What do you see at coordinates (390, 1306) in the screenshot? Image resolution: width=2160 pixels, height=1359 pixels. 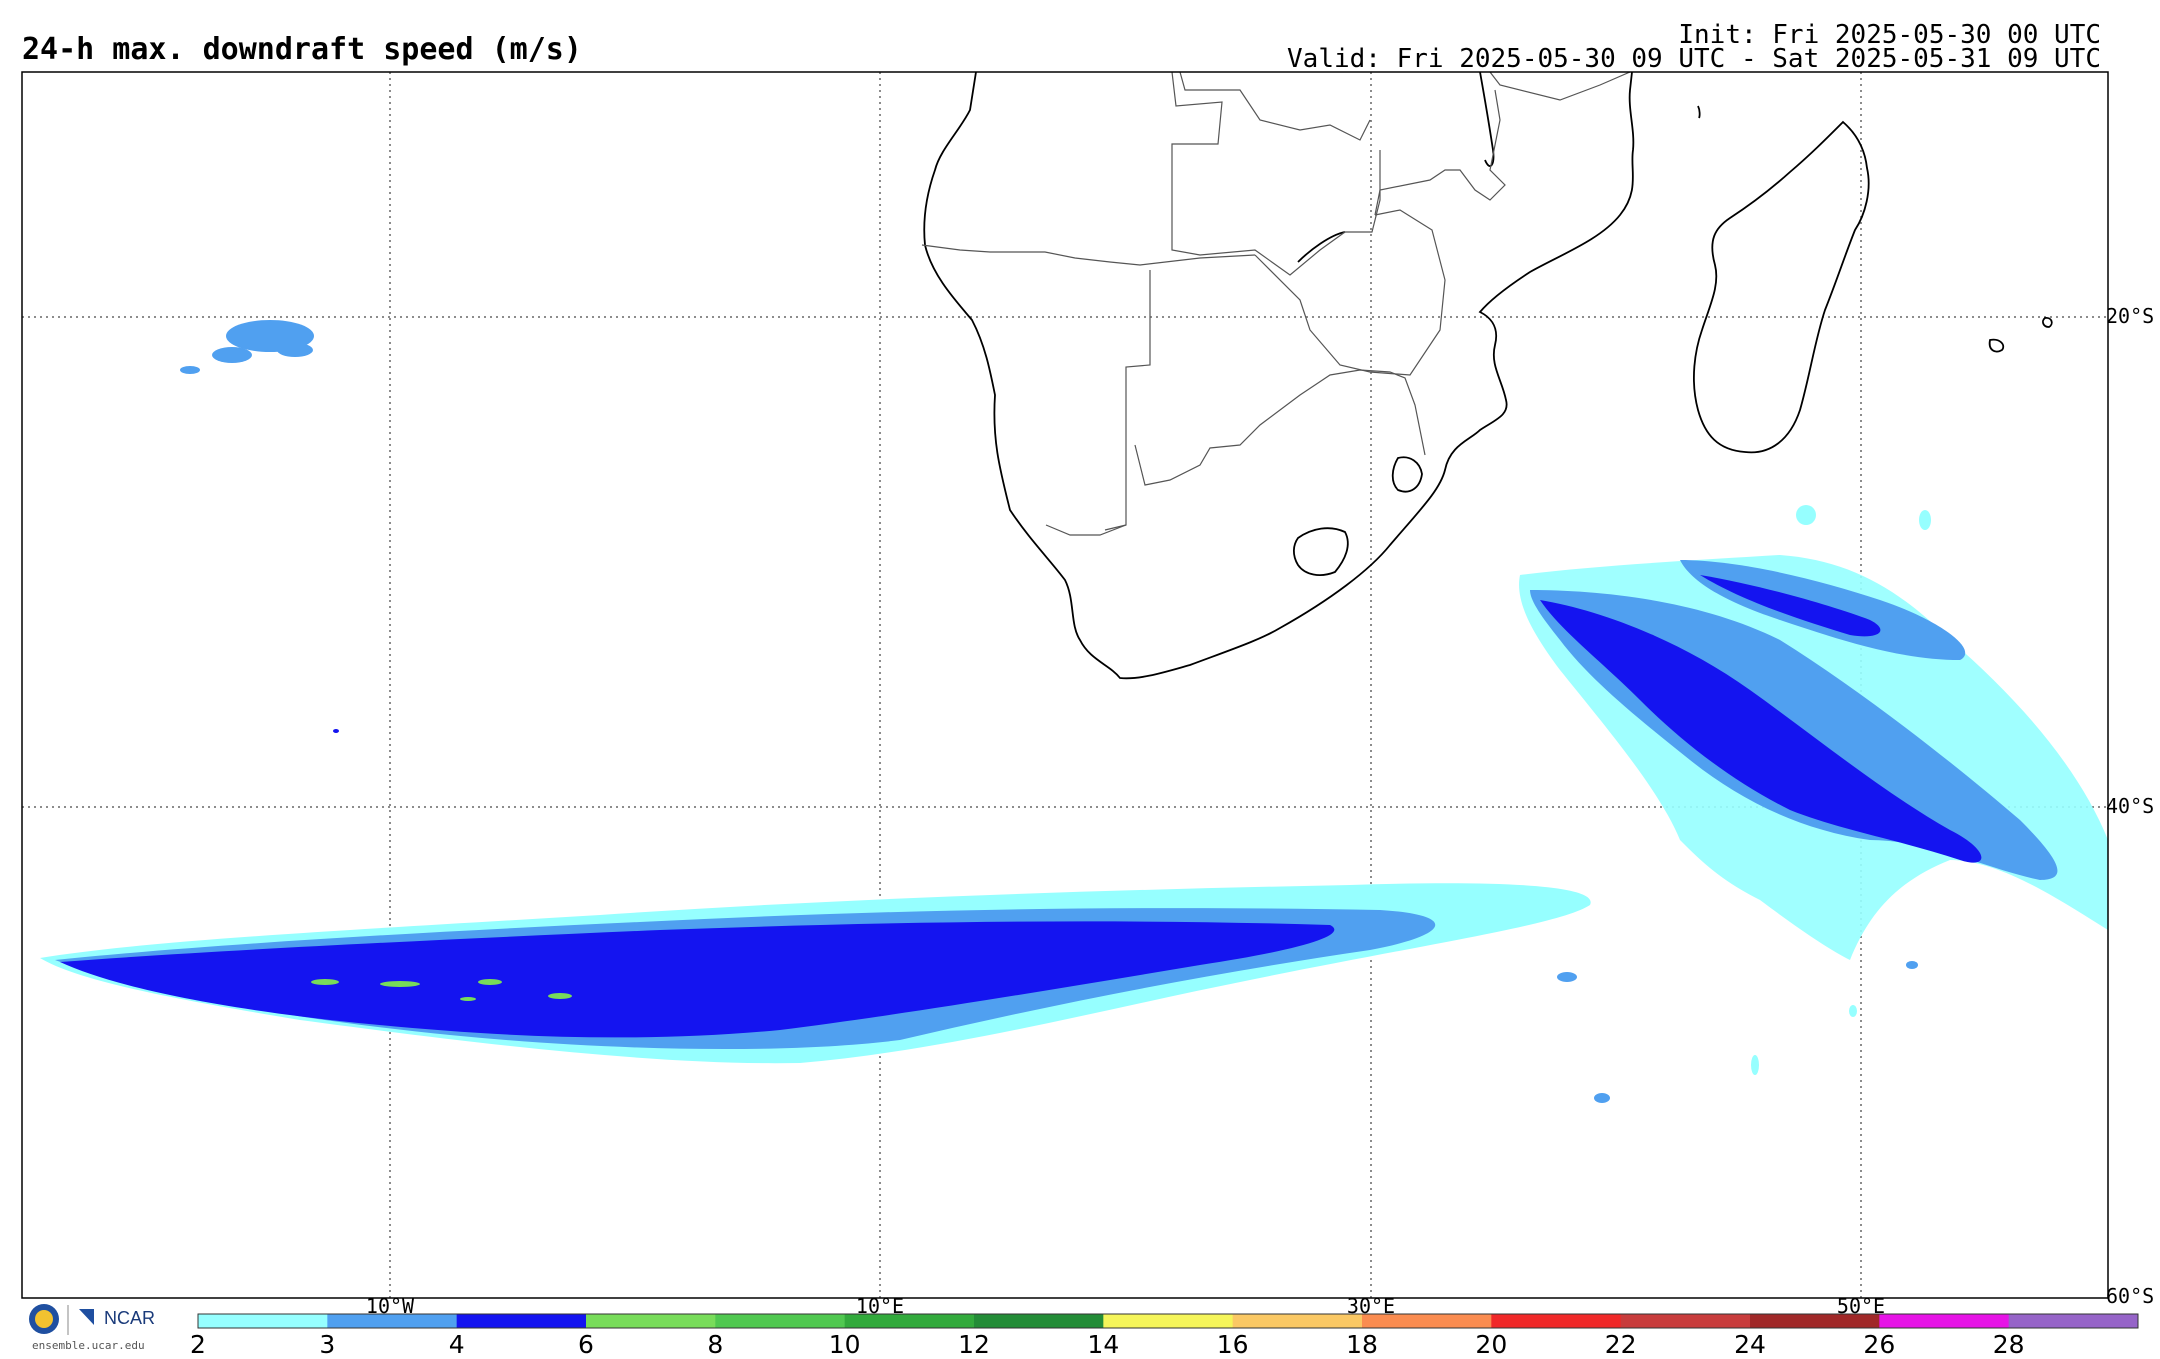 I see `lon-label-10w: 10°W` at bounding box center [390, 1306].